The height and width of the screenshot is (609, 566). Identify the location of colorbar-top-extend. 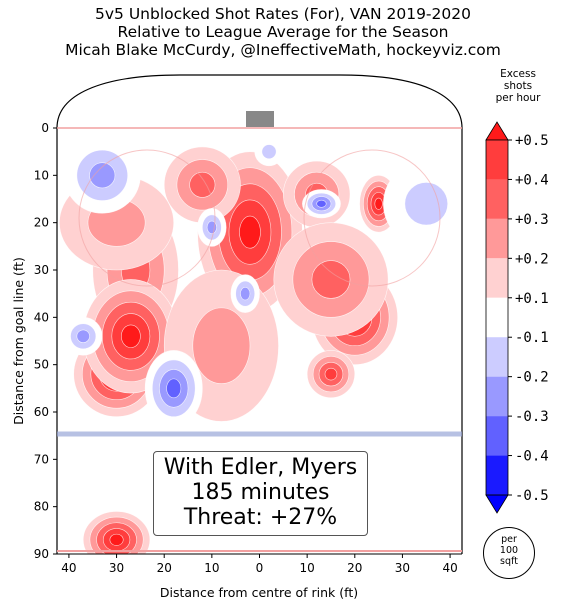
(497, 131).